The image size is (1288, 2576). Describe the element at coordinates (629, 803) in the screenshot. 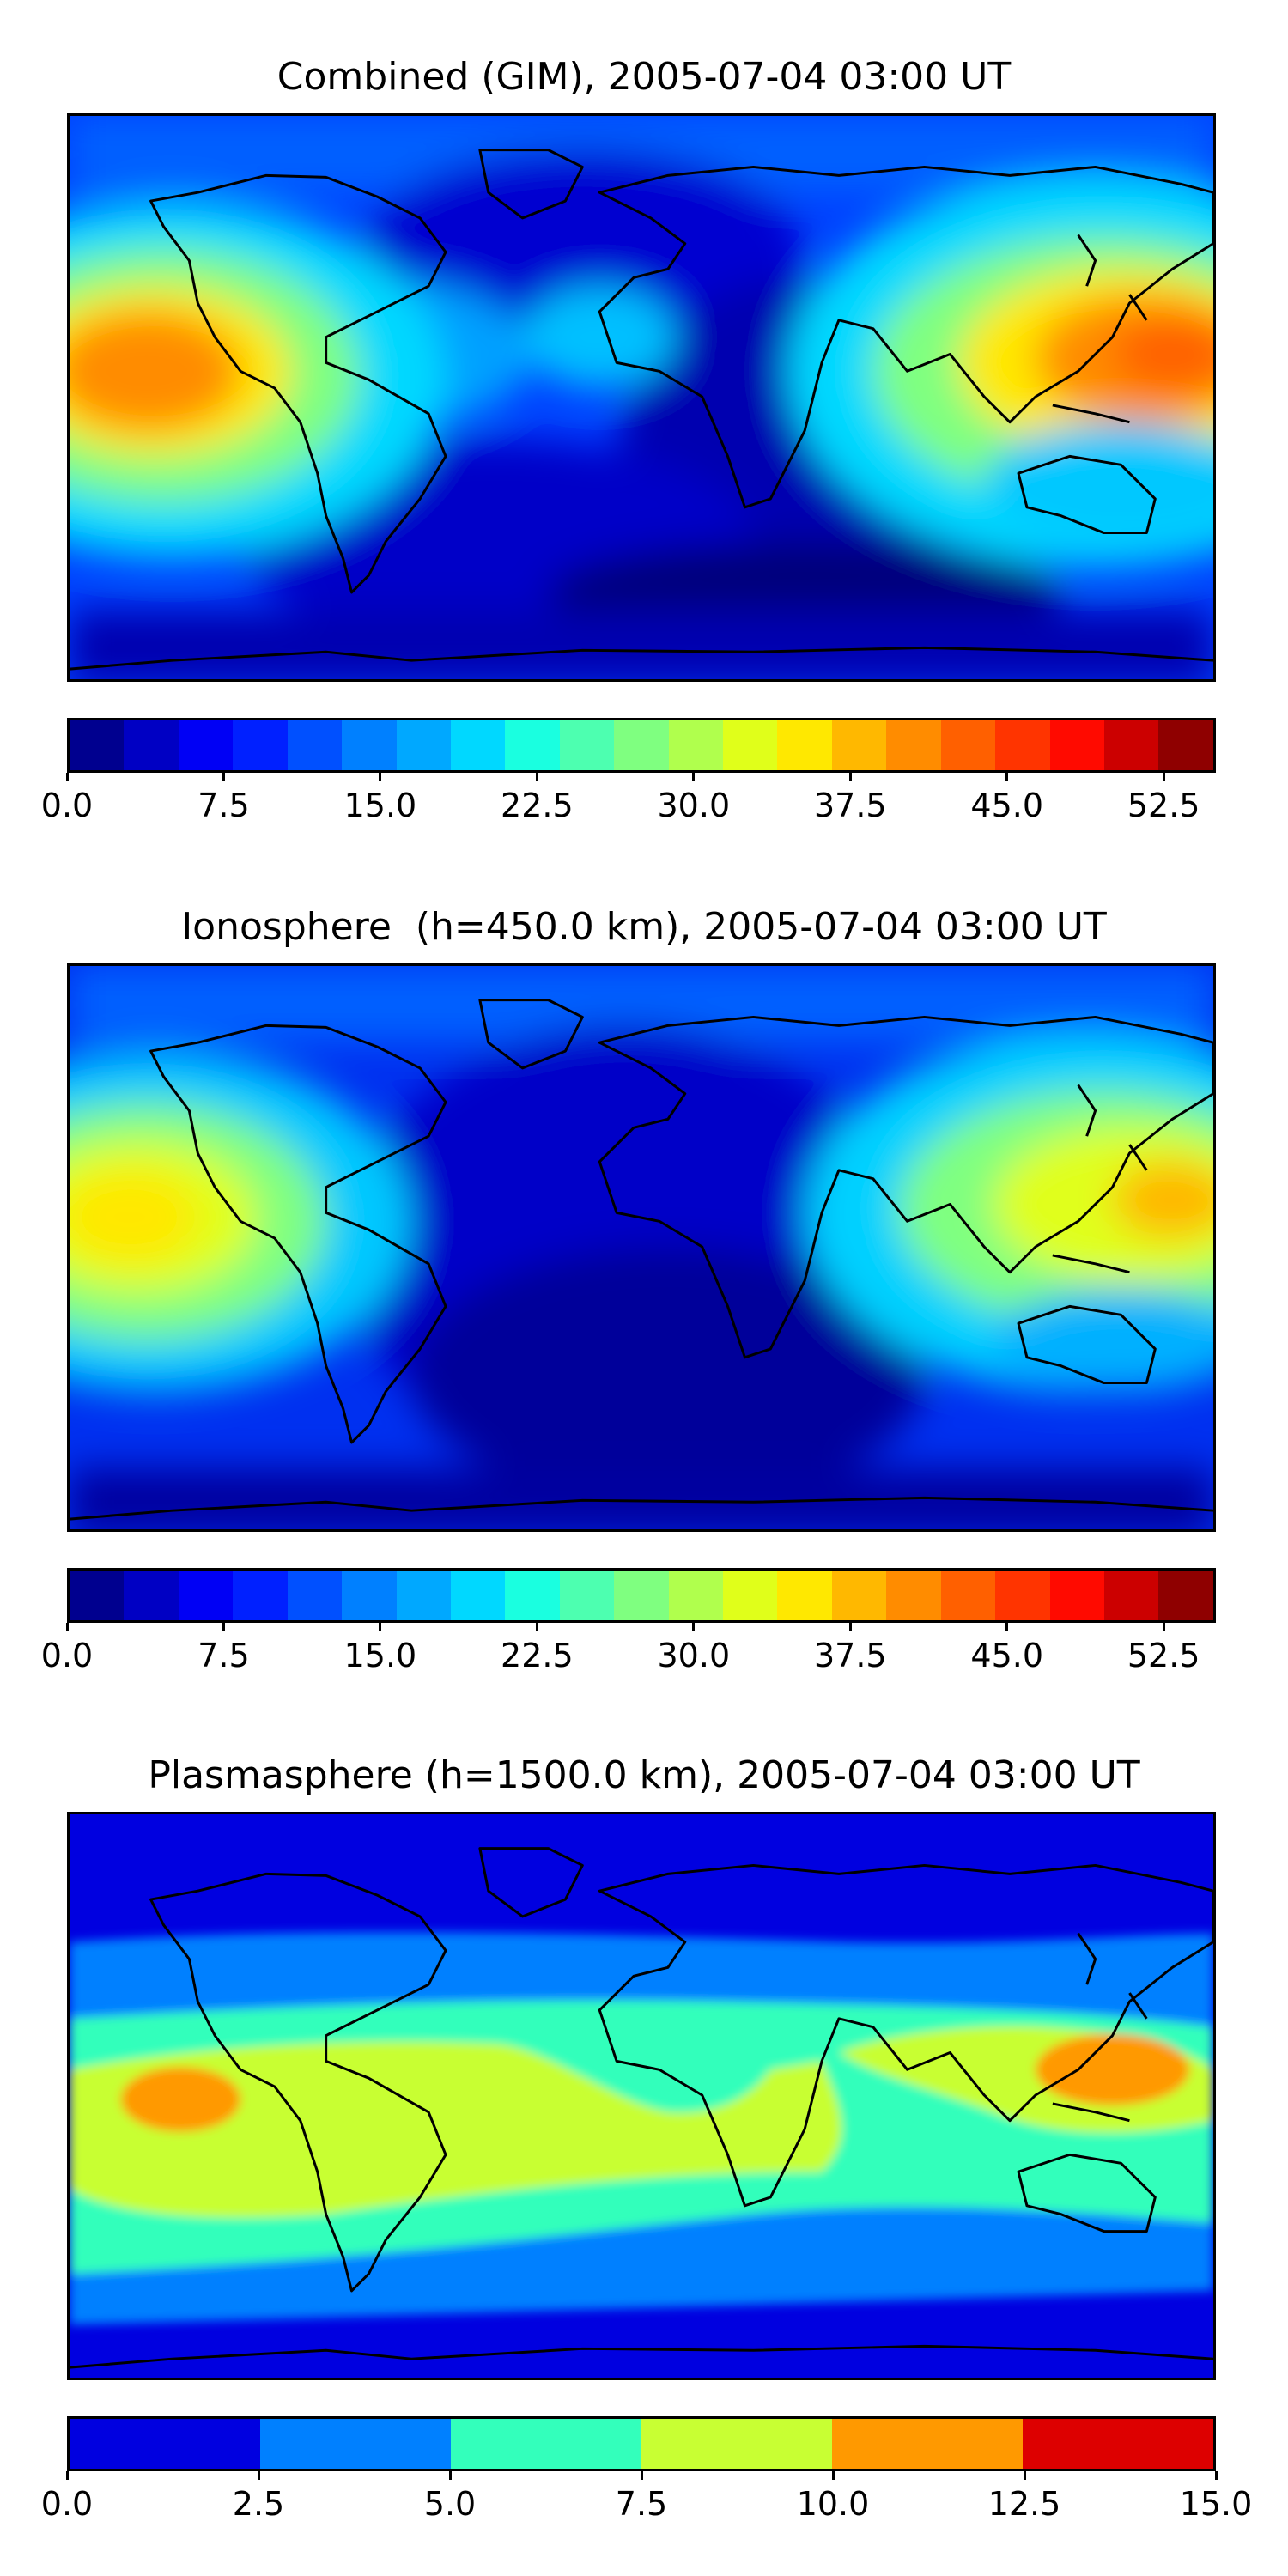

I see `colorbar-ticks-combined: 0.0 7.5 15.0 22.5 30.0 37.5 45.0 52.5` at that location.